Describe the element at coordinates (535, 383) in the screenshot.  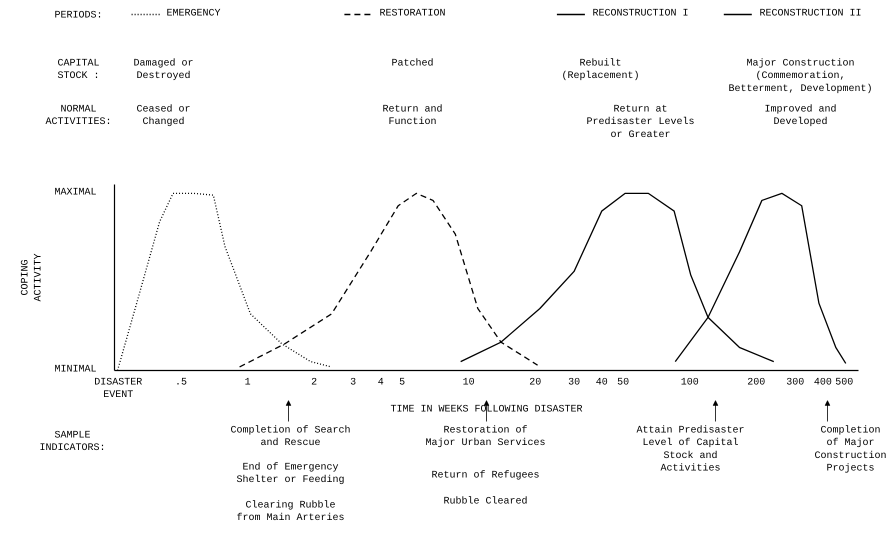
I see `x-tick-label: 20` at that location.